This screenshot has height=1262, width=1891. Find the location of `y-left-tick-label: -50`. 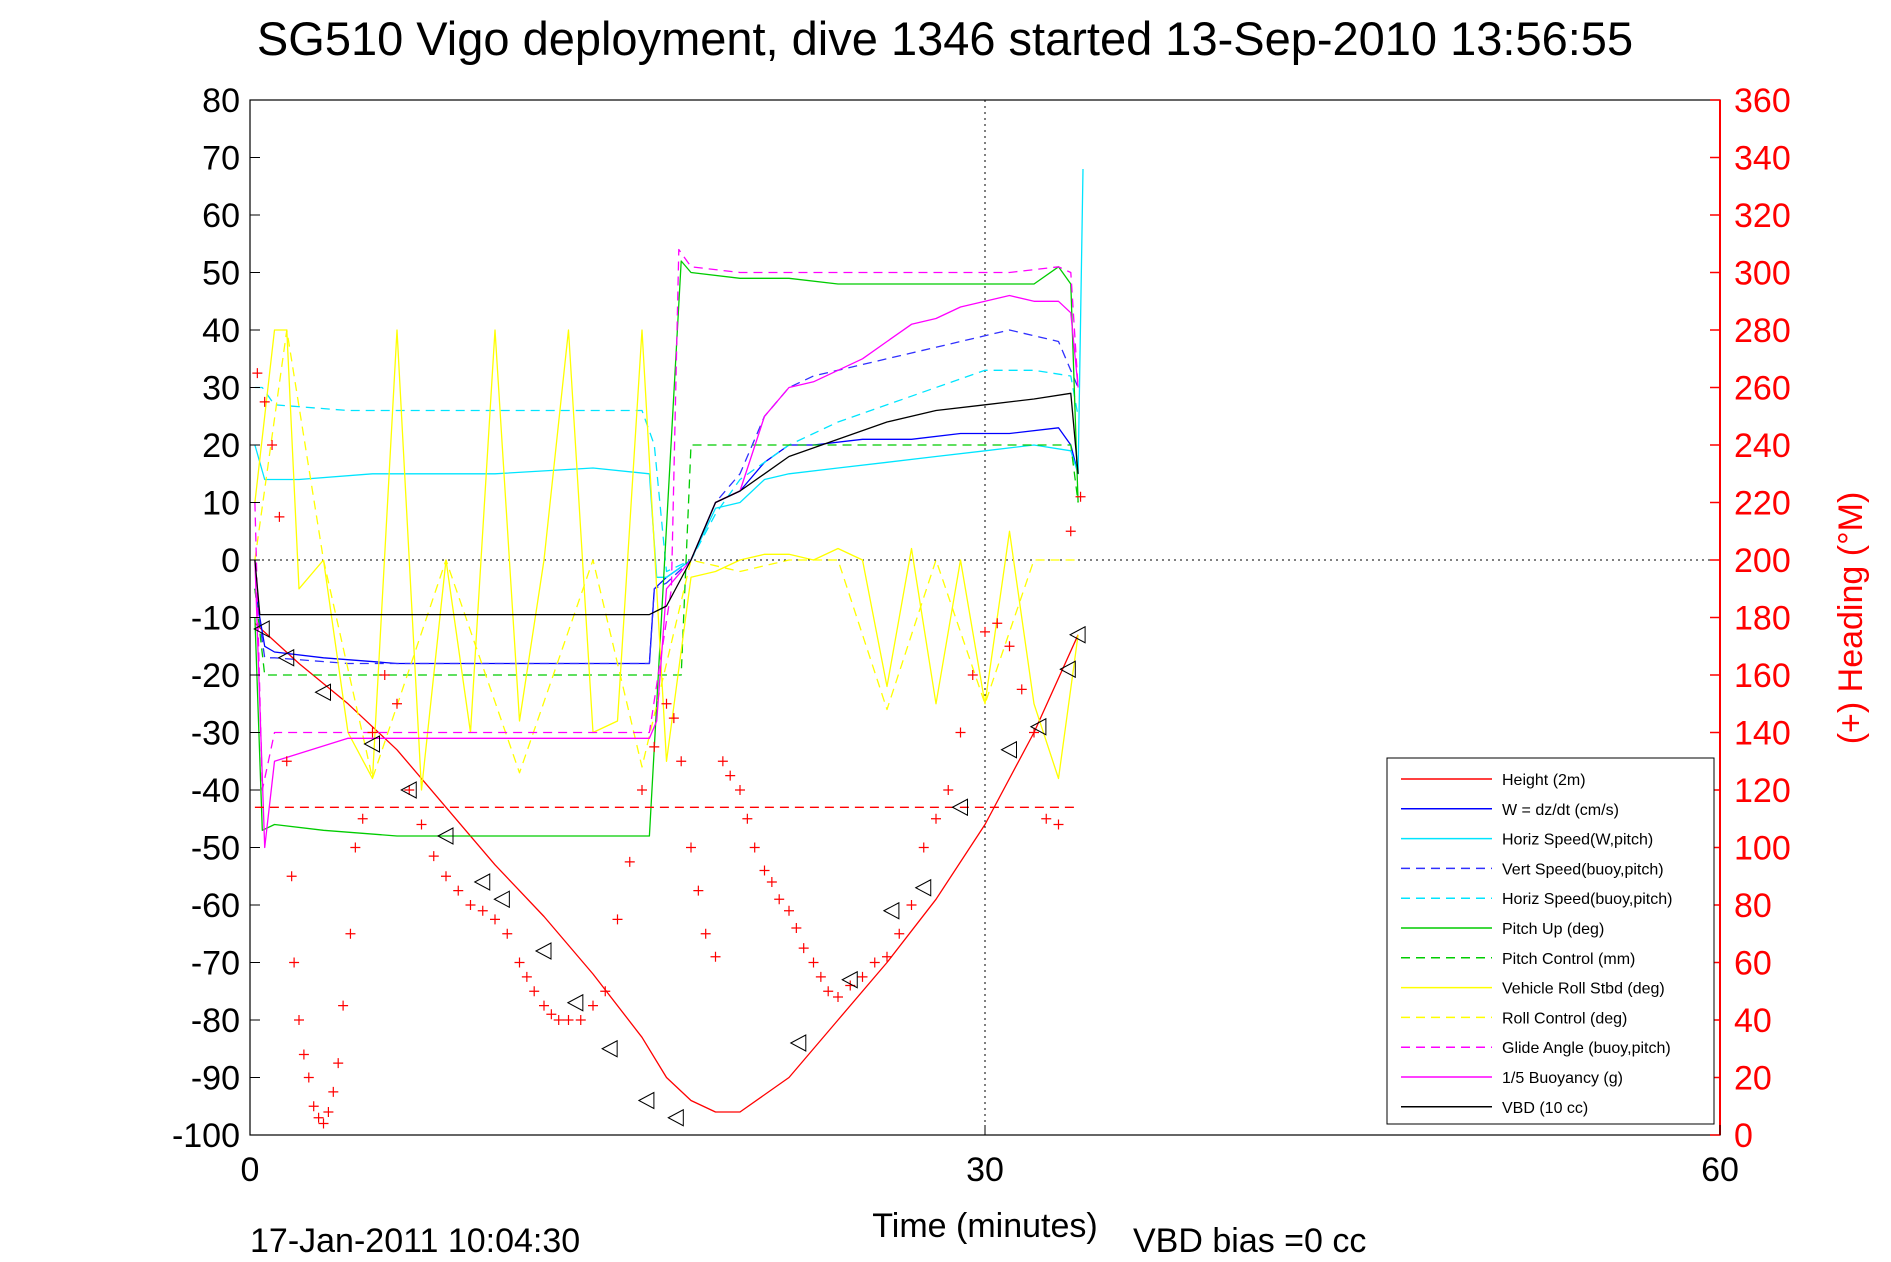

y-left-tick-label: -50 is located at coordinates (215, 849).